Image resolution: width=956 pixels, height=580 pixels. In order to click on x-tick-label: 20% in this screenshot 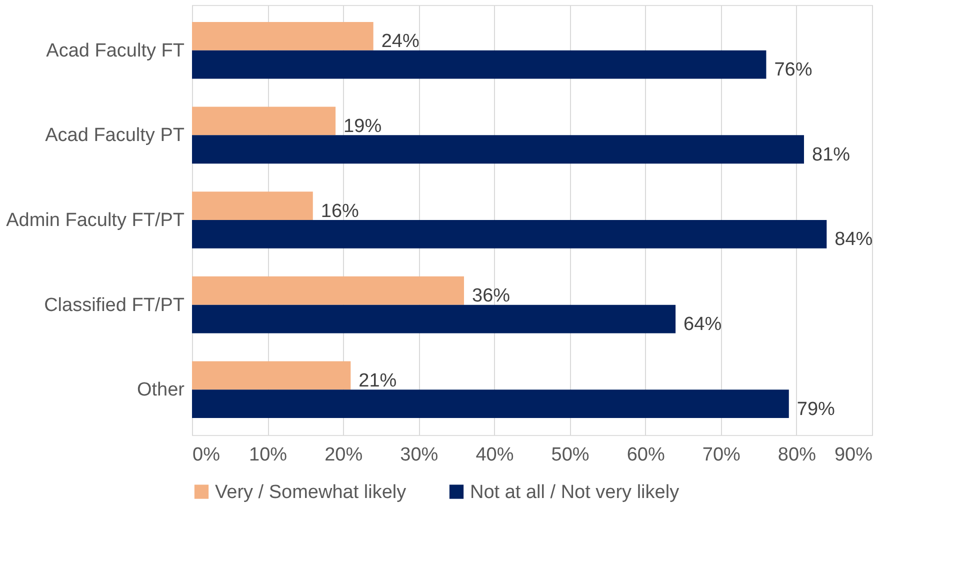, I will do `click(343, 455)`.